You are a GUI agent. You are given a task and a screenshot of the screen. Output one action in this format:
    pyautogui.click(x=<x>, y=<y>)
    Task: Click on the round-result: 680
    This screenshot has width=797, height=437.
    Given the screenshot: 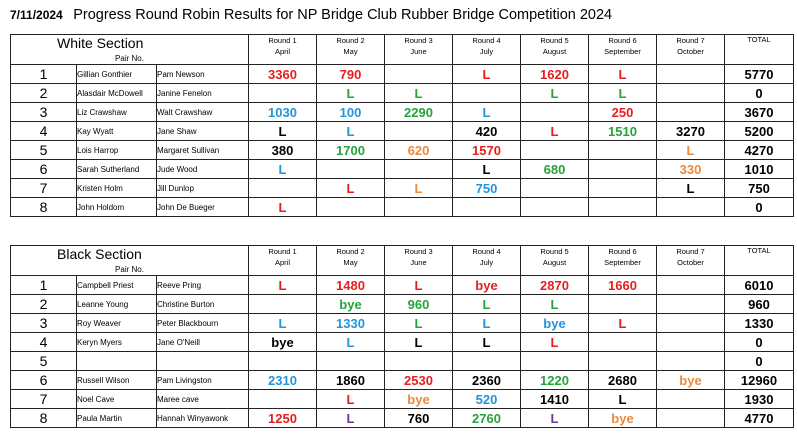 What is the action you would take?
    pyautogui.click(x=554, y=169)
    